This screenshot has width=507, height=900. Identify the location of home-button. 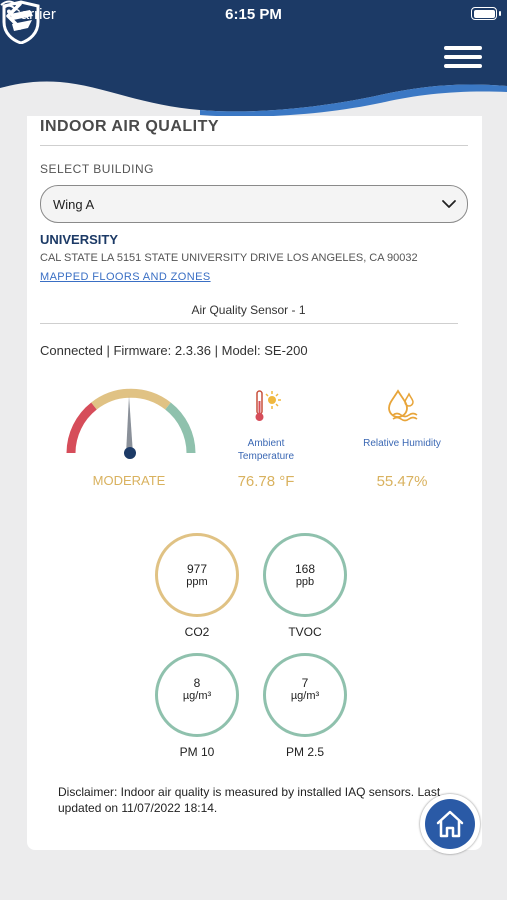
(450, 824).